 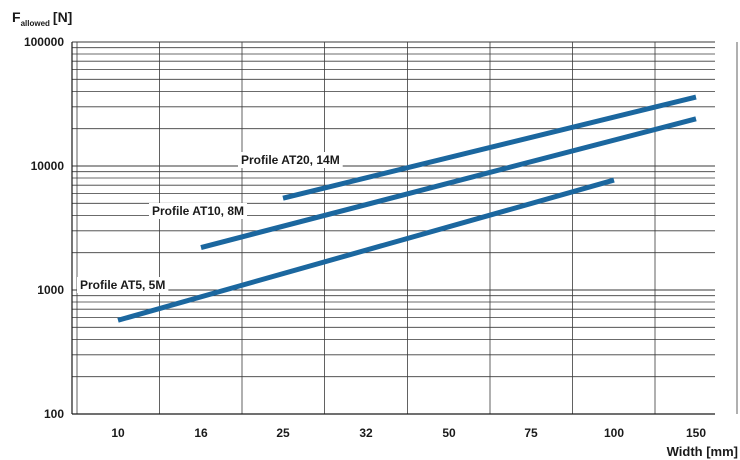 I want to click on y-tick-label: 100000, so click(x=44, y=42).